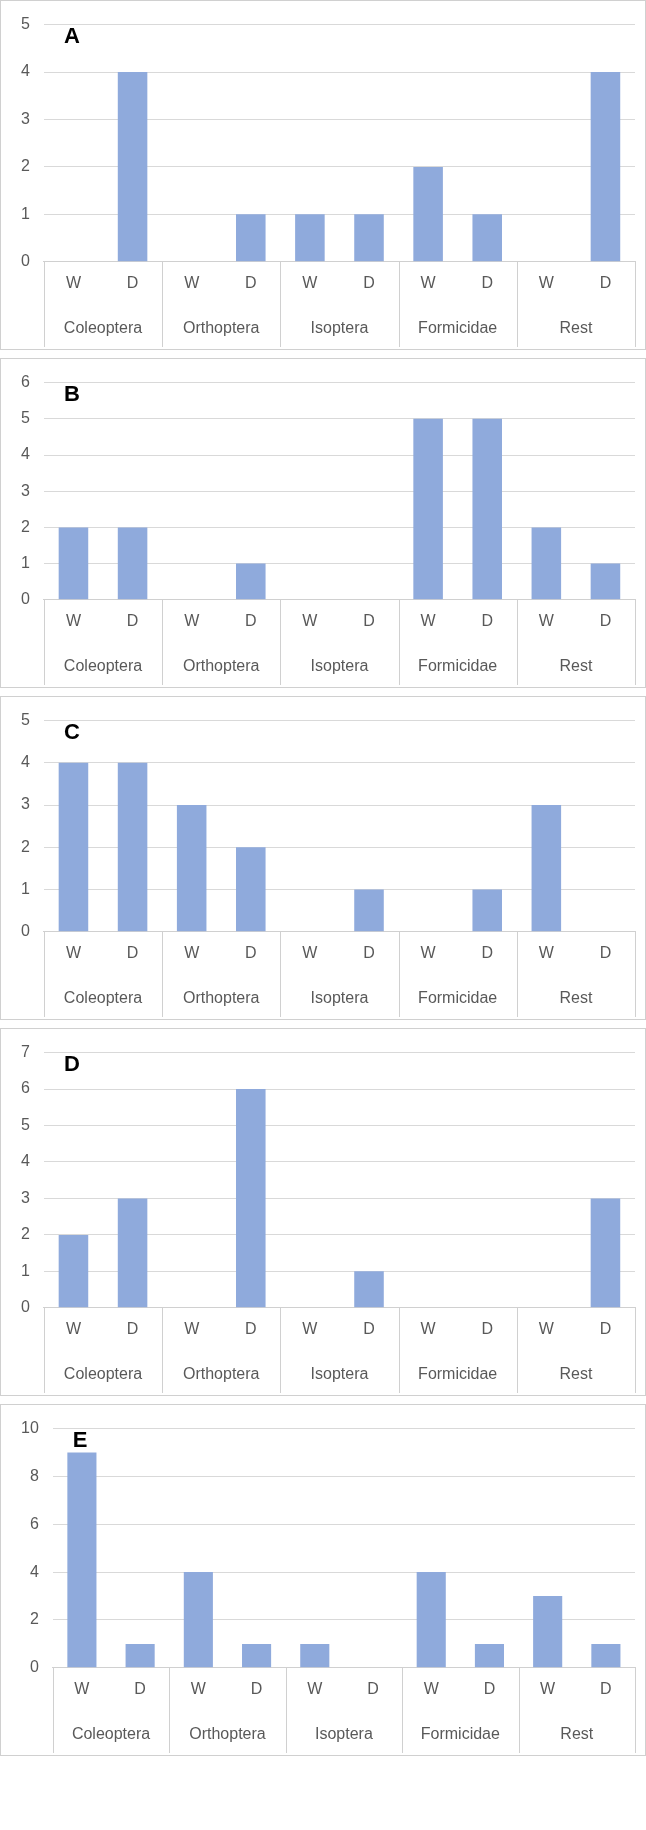 This screenshot has width=646, height=1830. What do you see at coordinates (30, 1428) in the screenshot?
I see `y-tick-label: 10` at bounding box center [30, 1428].